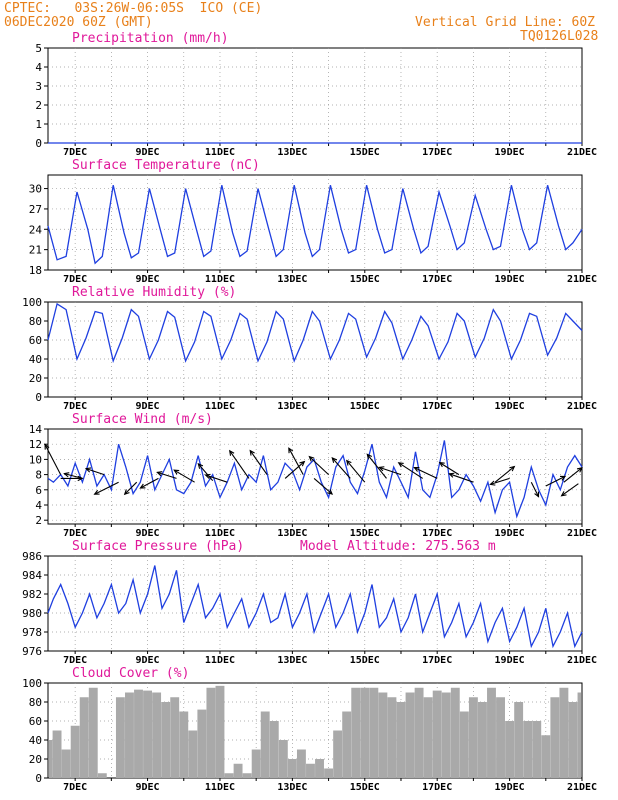 Image resolution: width=618 pixels, height=800 pixels. Describe the element at coordinates (38, 67) in the screenshot. I see `y-tick-label: 4` at that location.